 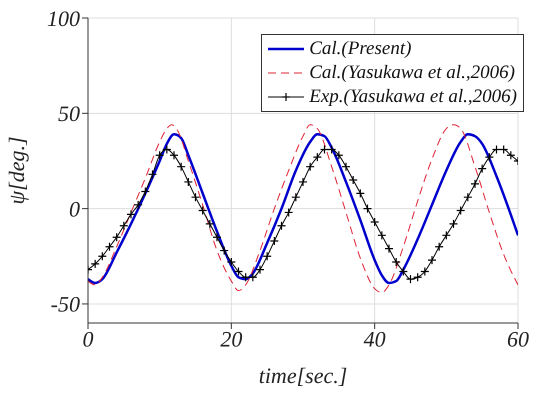 What do you see at coordinates (231, 339) in the screenshot?
I see `x-tick-label: 20` at bounding box center [231, 339].